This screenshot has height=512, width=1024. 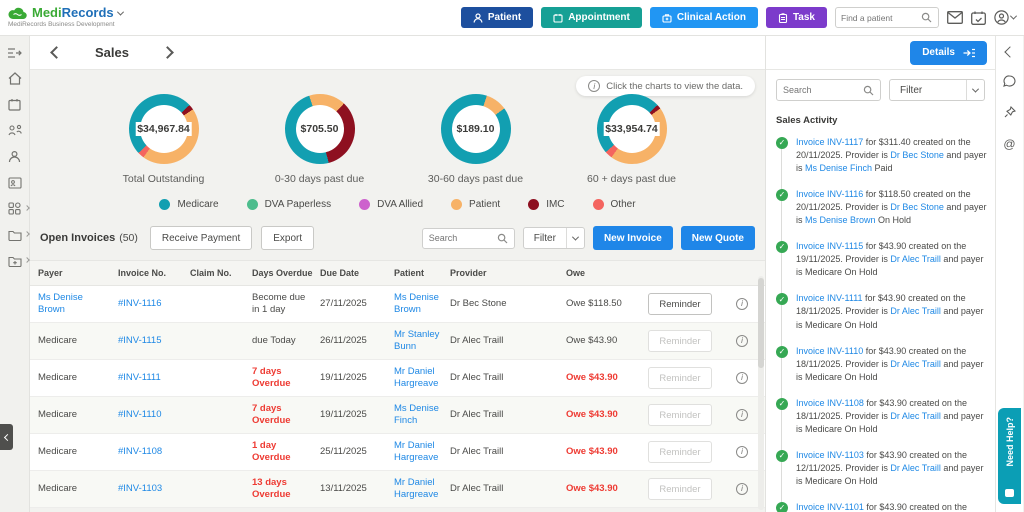 What do you see at coordinates (830, 506) in the screenshot?
I see `activity-invoice-link: Invoice INV-1101` at bounding box center [830, 506].